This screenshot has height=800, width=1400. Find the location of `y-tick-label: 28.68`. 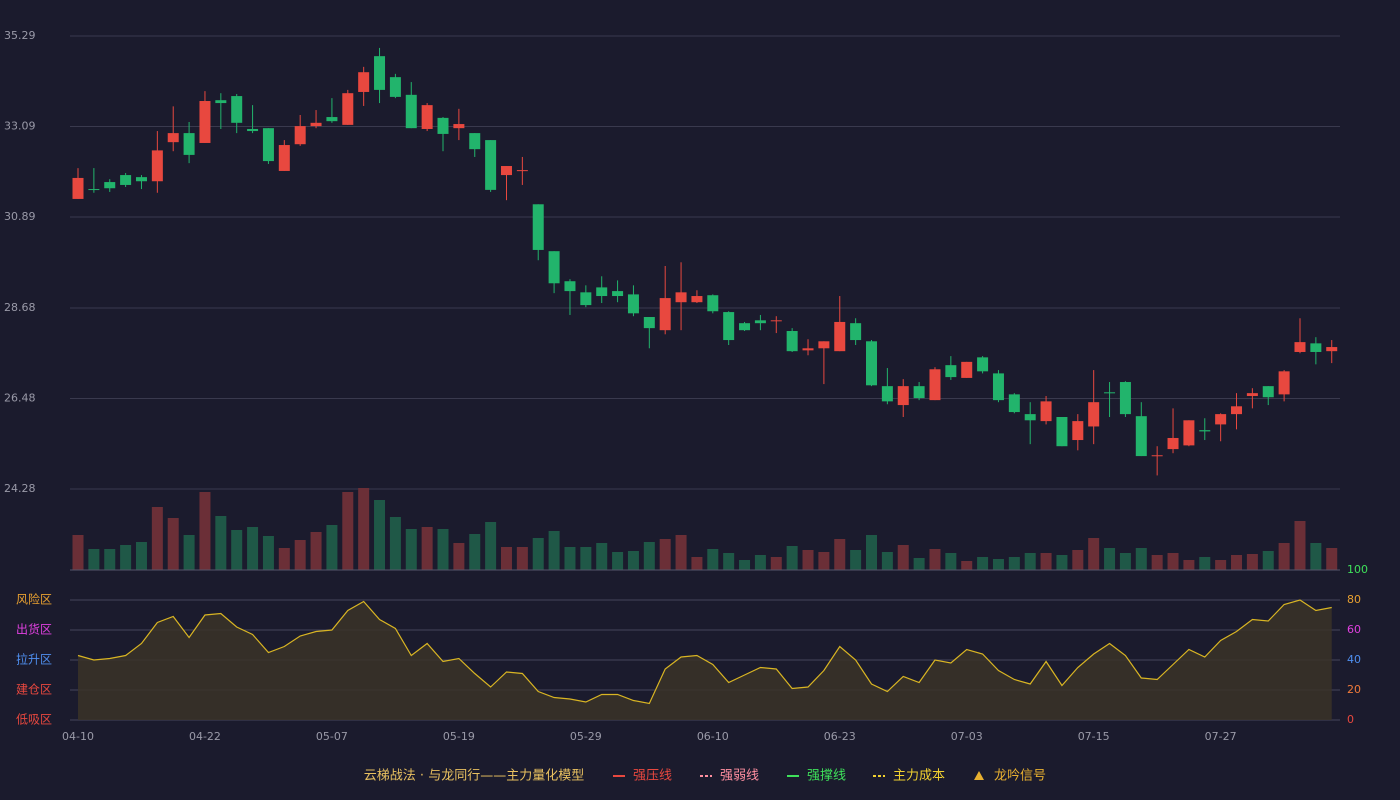

y-tick-label: 28.68 is located at coordinates (20, 307).